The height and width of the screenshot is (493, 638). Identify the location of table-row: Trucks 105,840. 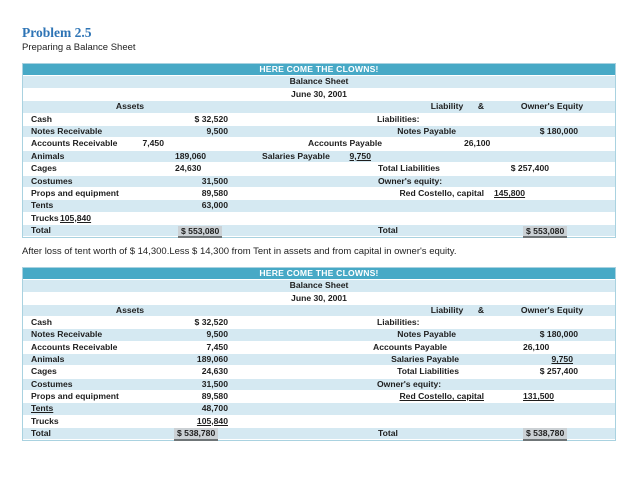
(319, 421).